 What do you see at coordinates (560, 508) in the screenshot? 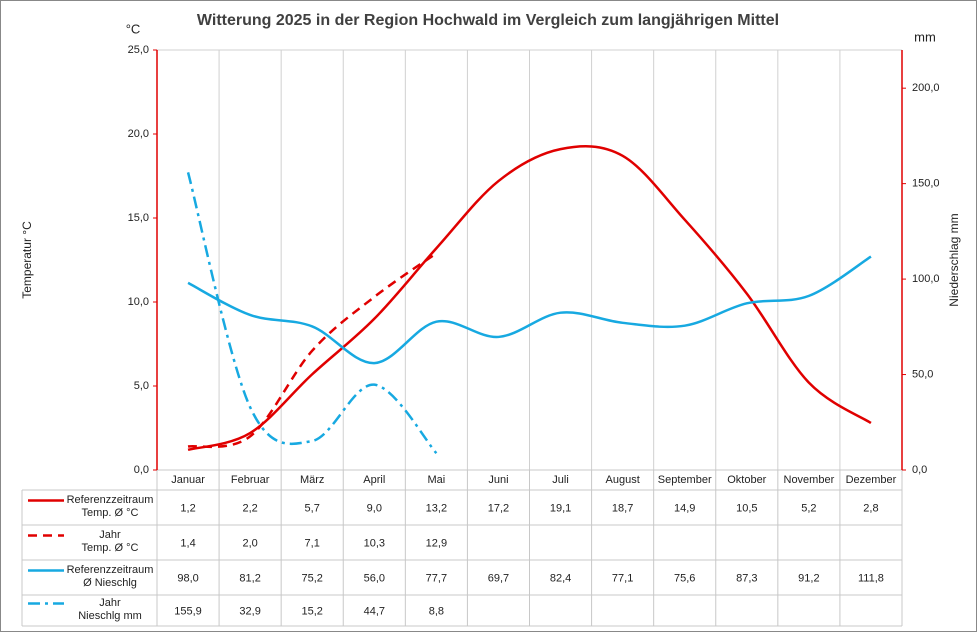
I see `table-value: 19,1` at bounding box center [560, 508].